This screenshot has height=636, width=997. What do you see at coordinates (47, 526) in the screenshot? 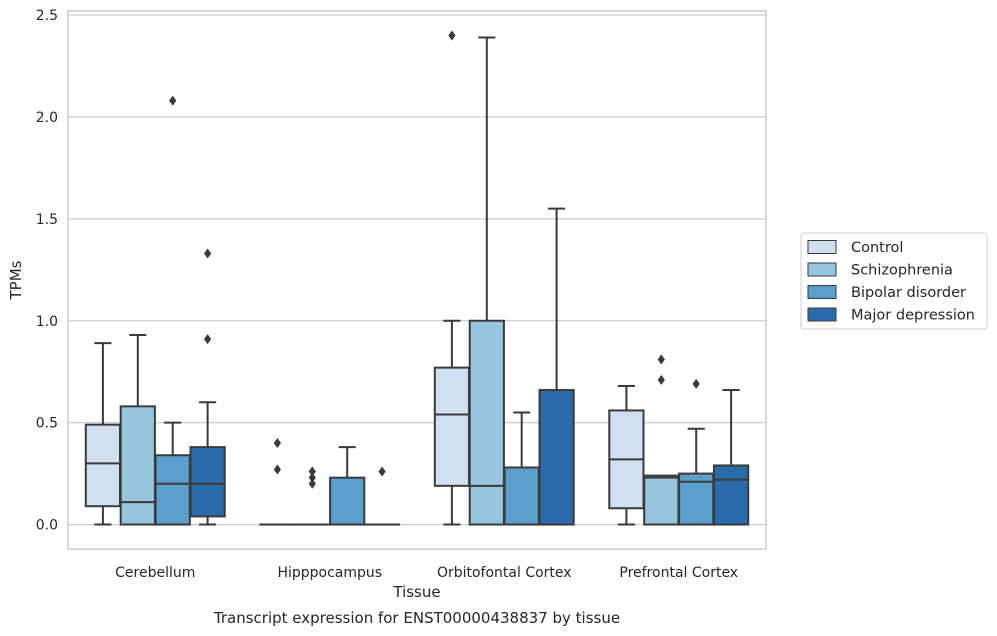
I see `y-tick-label: 0.0` at bounding box center [47, 526].